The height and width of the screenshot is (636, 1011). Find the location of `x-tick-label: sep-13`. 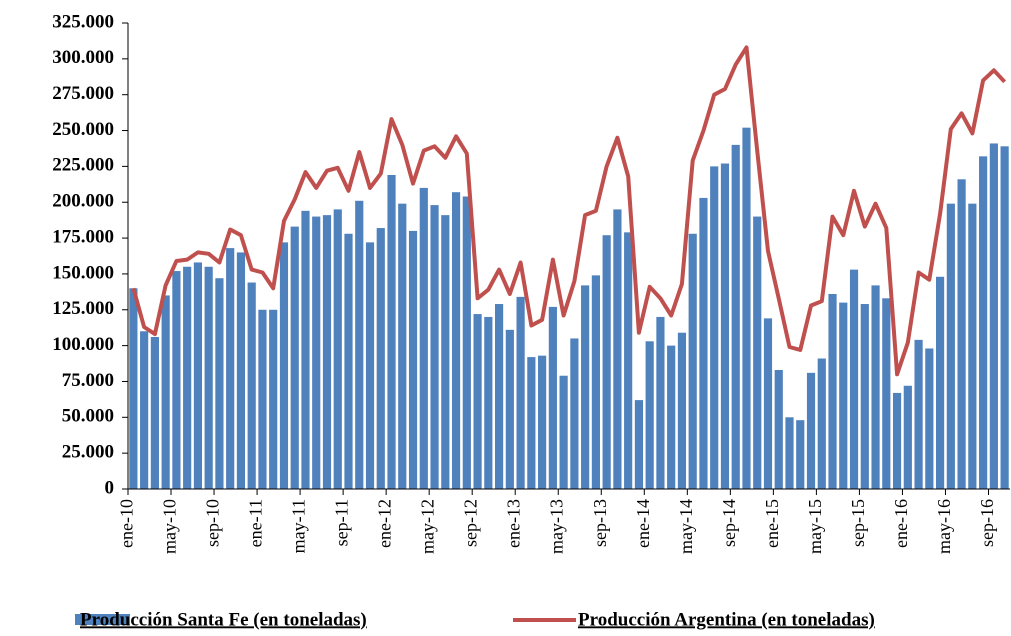

x-tick-label: sep-13 is located at coordinates (600, 523).